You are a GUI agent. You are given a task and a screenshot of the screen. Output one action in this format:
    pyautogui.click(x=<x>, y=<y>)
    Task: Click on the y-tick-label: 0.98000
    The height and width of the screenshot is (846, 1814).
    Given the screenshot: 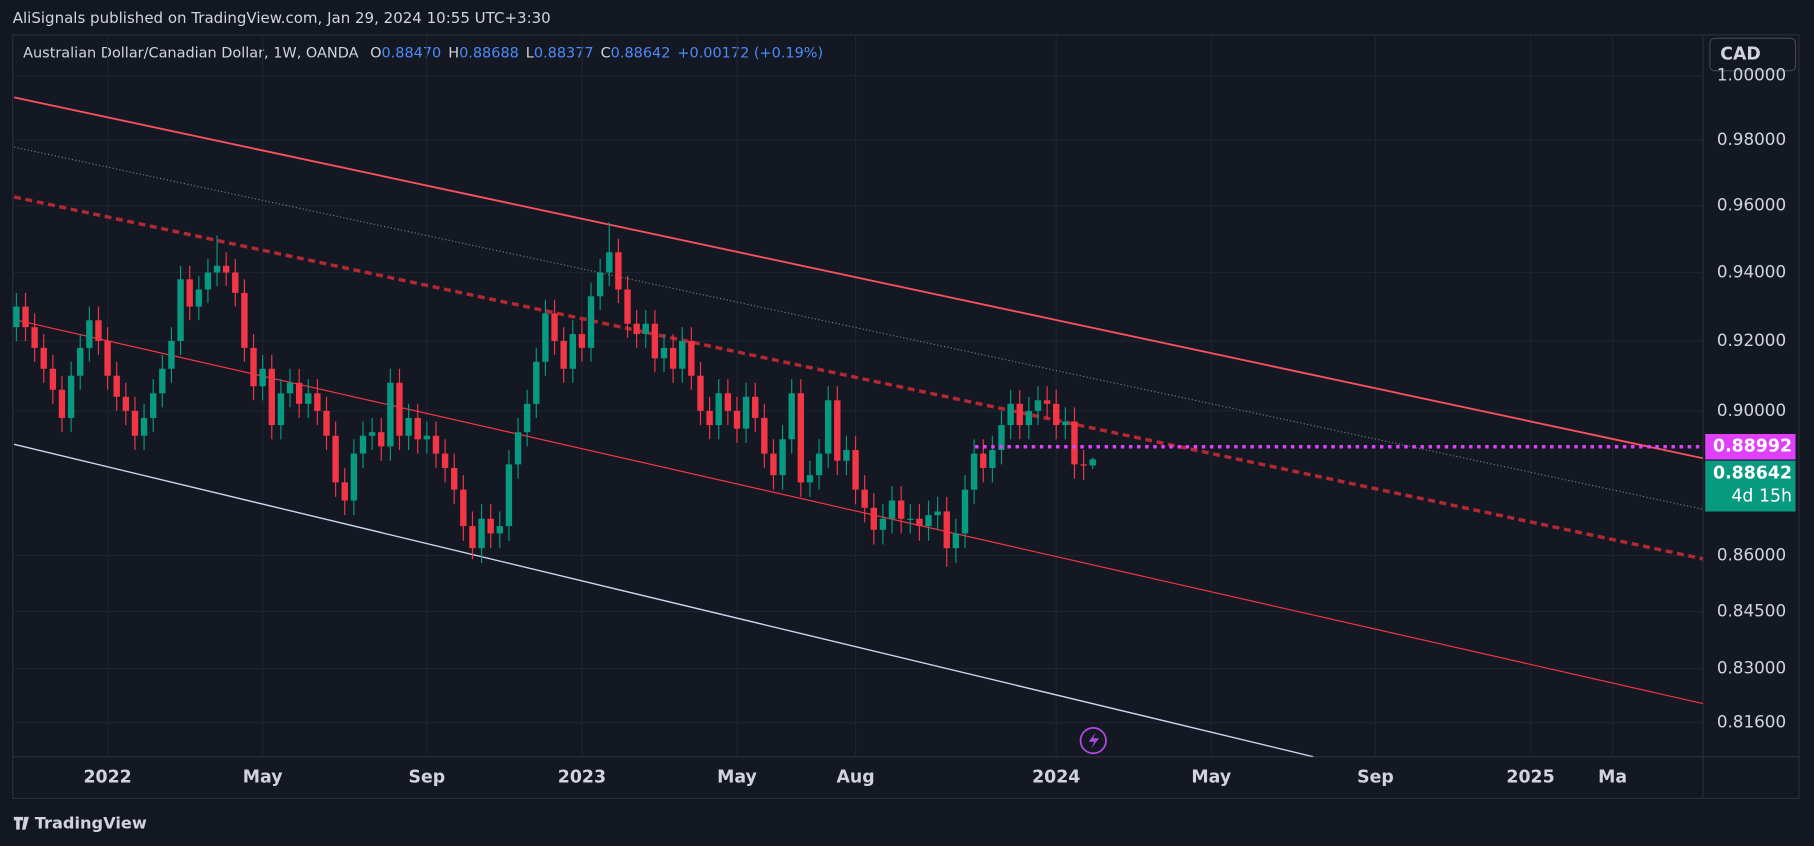 What is the action you would take?
    pyautogui.click(x=1751, y=139)
    